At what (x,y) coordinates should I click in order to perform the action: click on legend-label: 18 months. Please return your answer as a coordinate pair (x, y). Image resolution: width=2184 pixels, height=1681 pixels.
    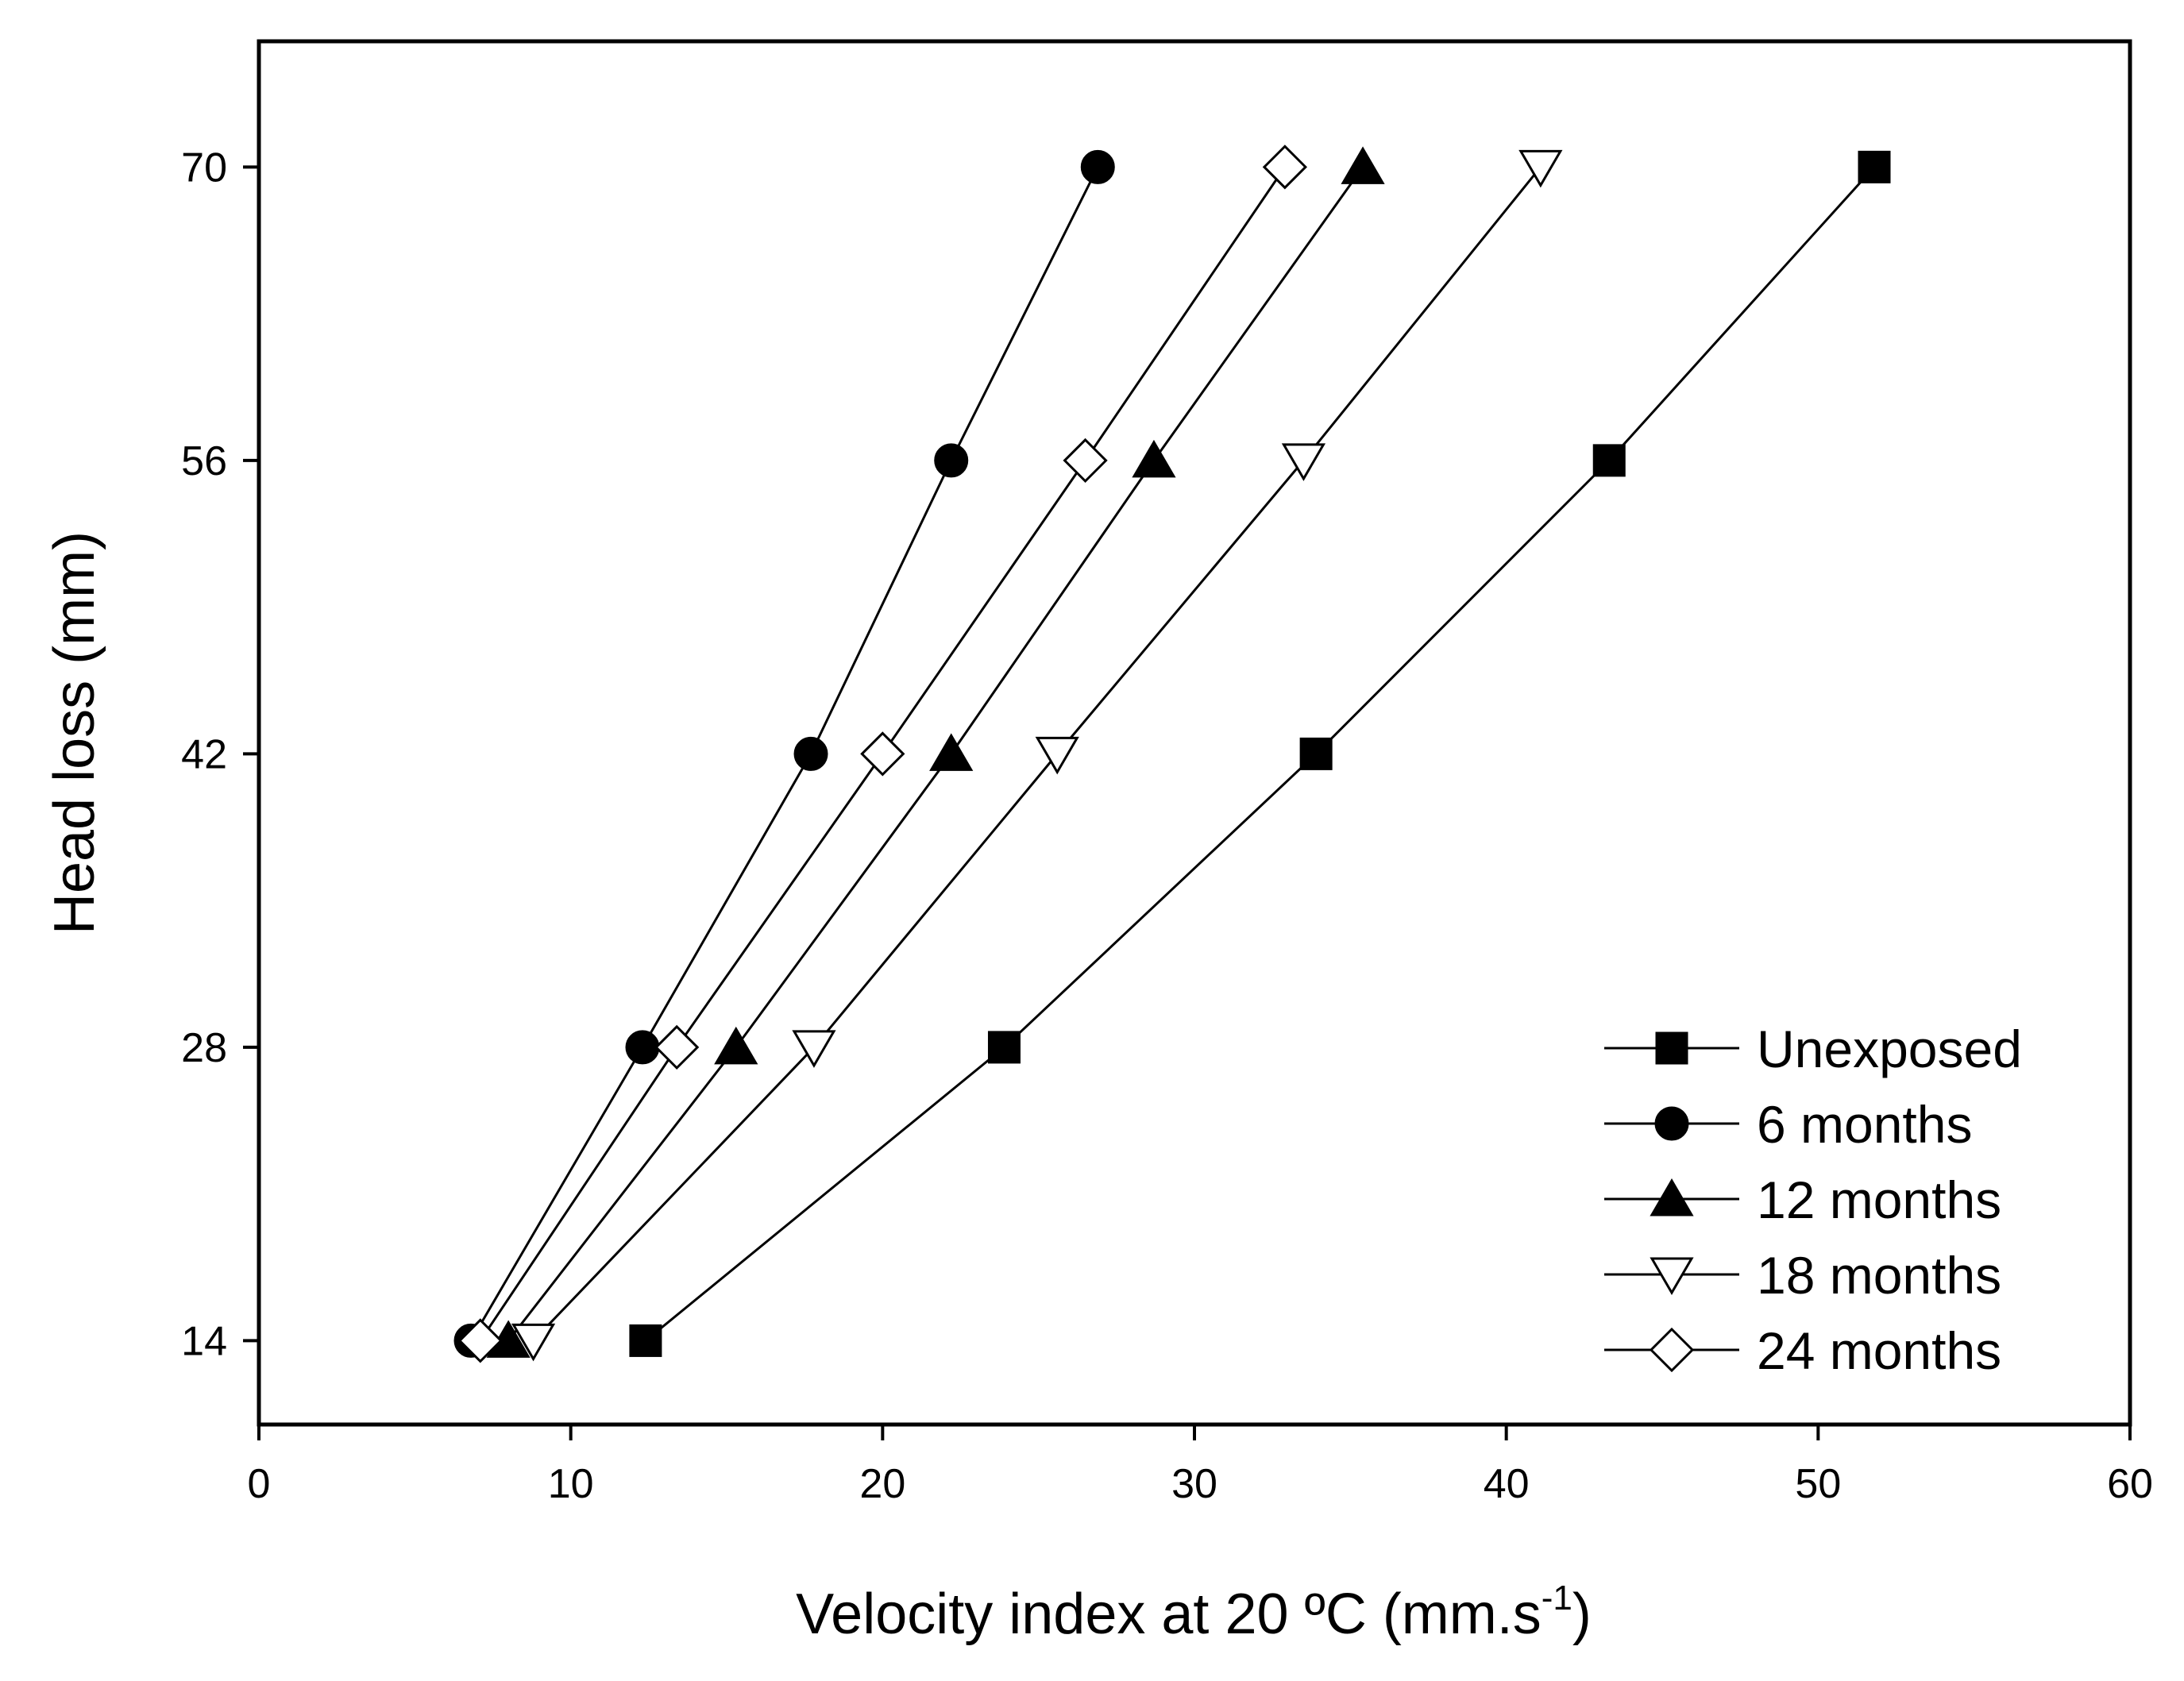
    Looking at the image, I should click on (1879, 1275).